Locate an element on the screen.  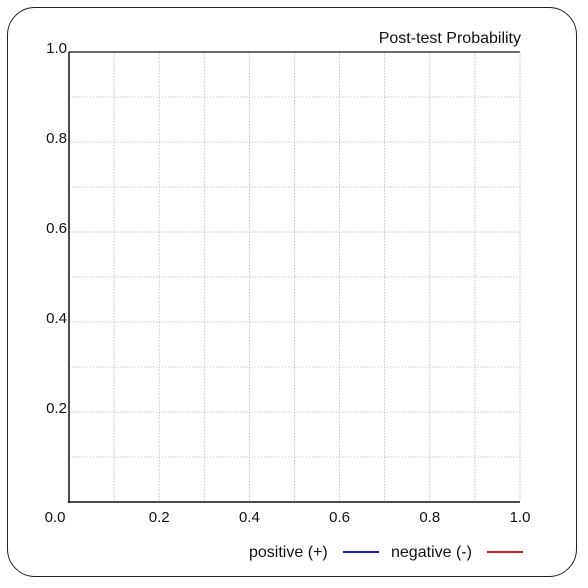
x-tick-label: 1.0 is located at coordinates (520, 517).